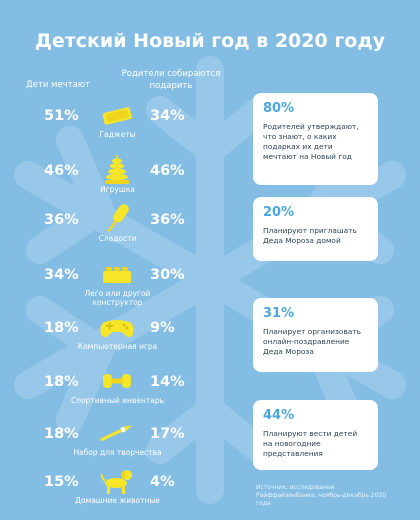 This screenshot has height=520, width=420. Describe the element at coordinates (61, 116) in the screenshot. I see `kids-value: 51%` at that location.